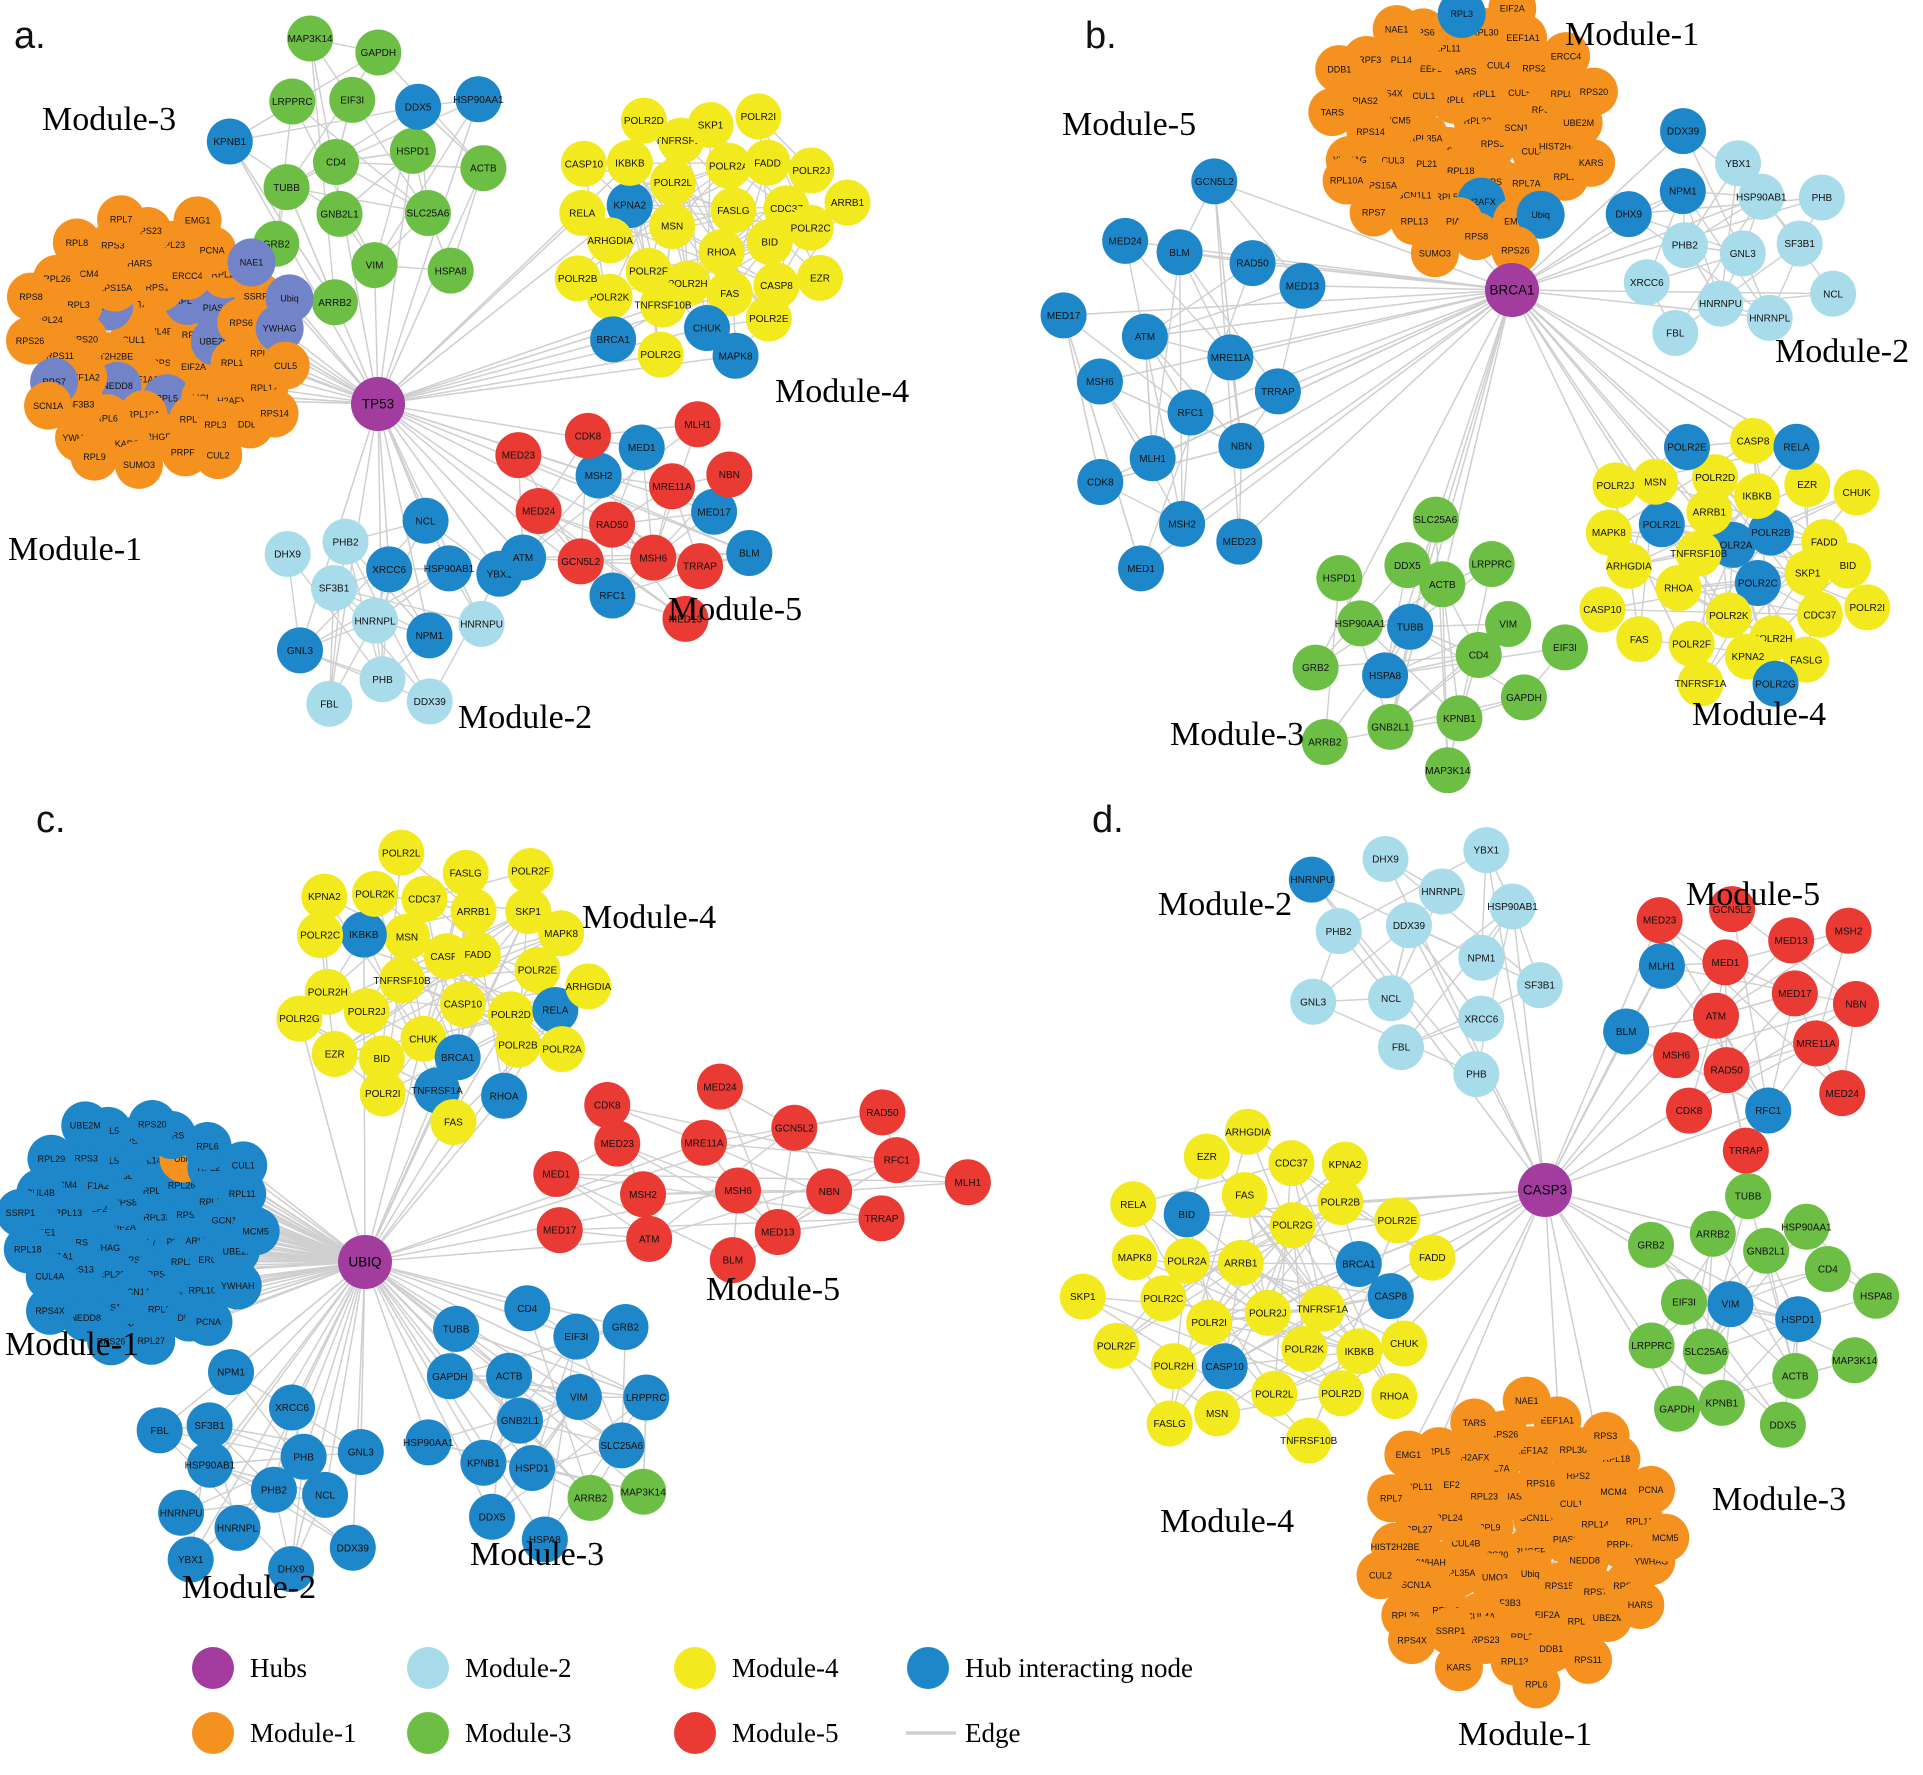  Describe the element at coordinates (1434, 253) in the screenshot. I see `network-node: SUMO3` at that location.